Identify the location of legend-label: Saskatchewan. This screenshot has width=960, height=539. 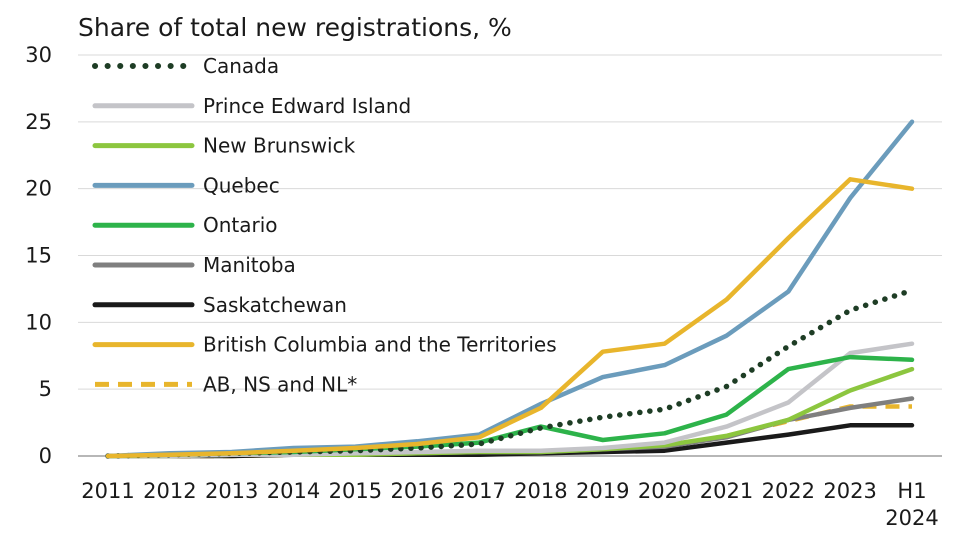
(275, 305).